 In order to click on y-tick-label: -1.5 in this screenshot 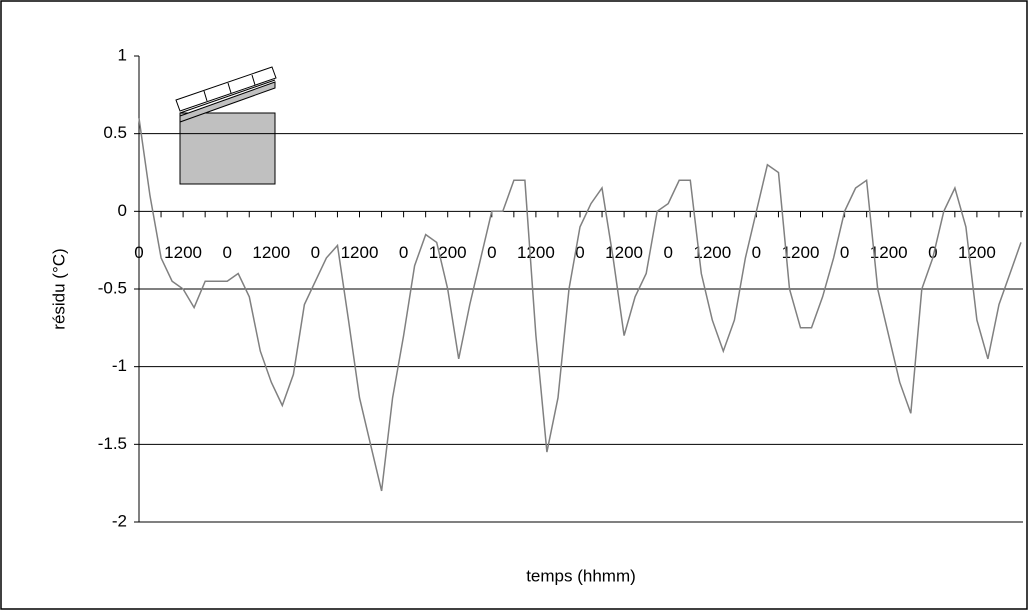, I will do `click(112, 443)`.